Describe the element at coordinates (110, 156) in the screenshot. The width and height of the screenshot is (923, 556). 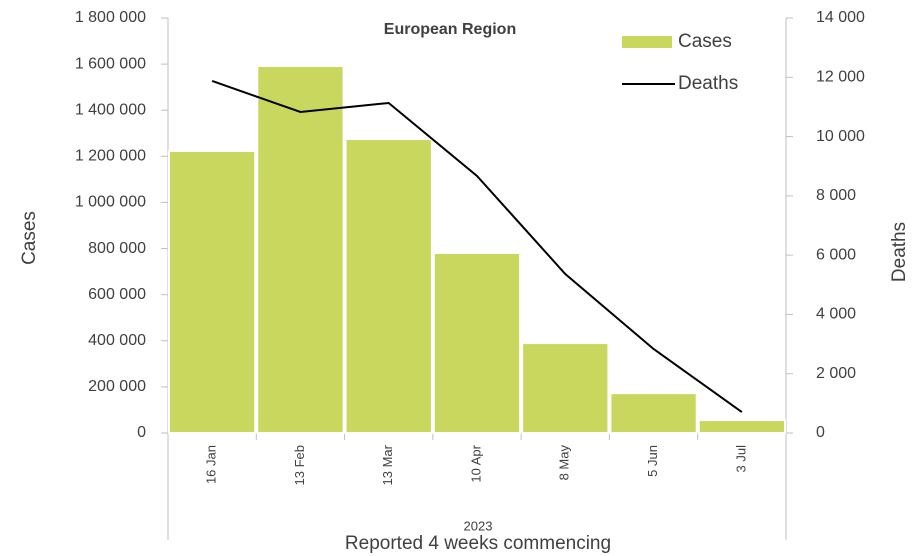
I see `y-tick-label: 1 200 000` at that location.